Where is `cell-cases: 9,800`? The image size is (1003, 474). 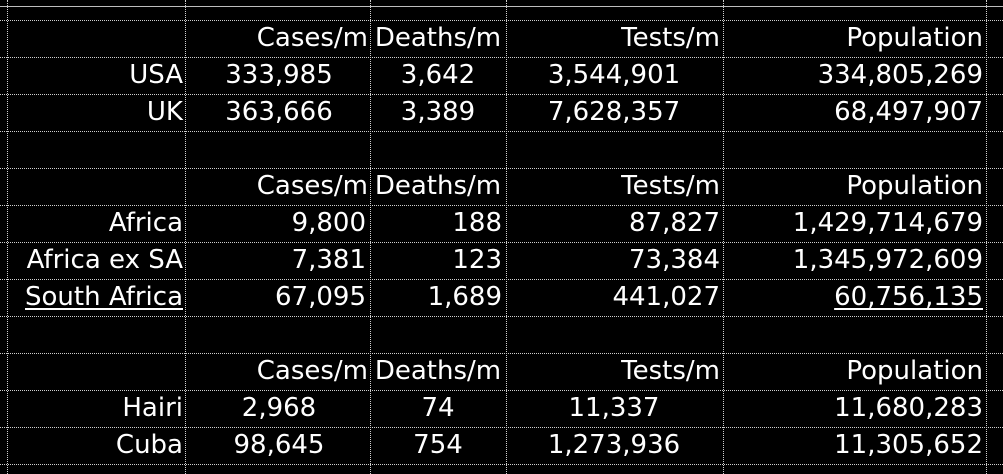 cell-cases: 9,800 is located at coordinates (328, 223).